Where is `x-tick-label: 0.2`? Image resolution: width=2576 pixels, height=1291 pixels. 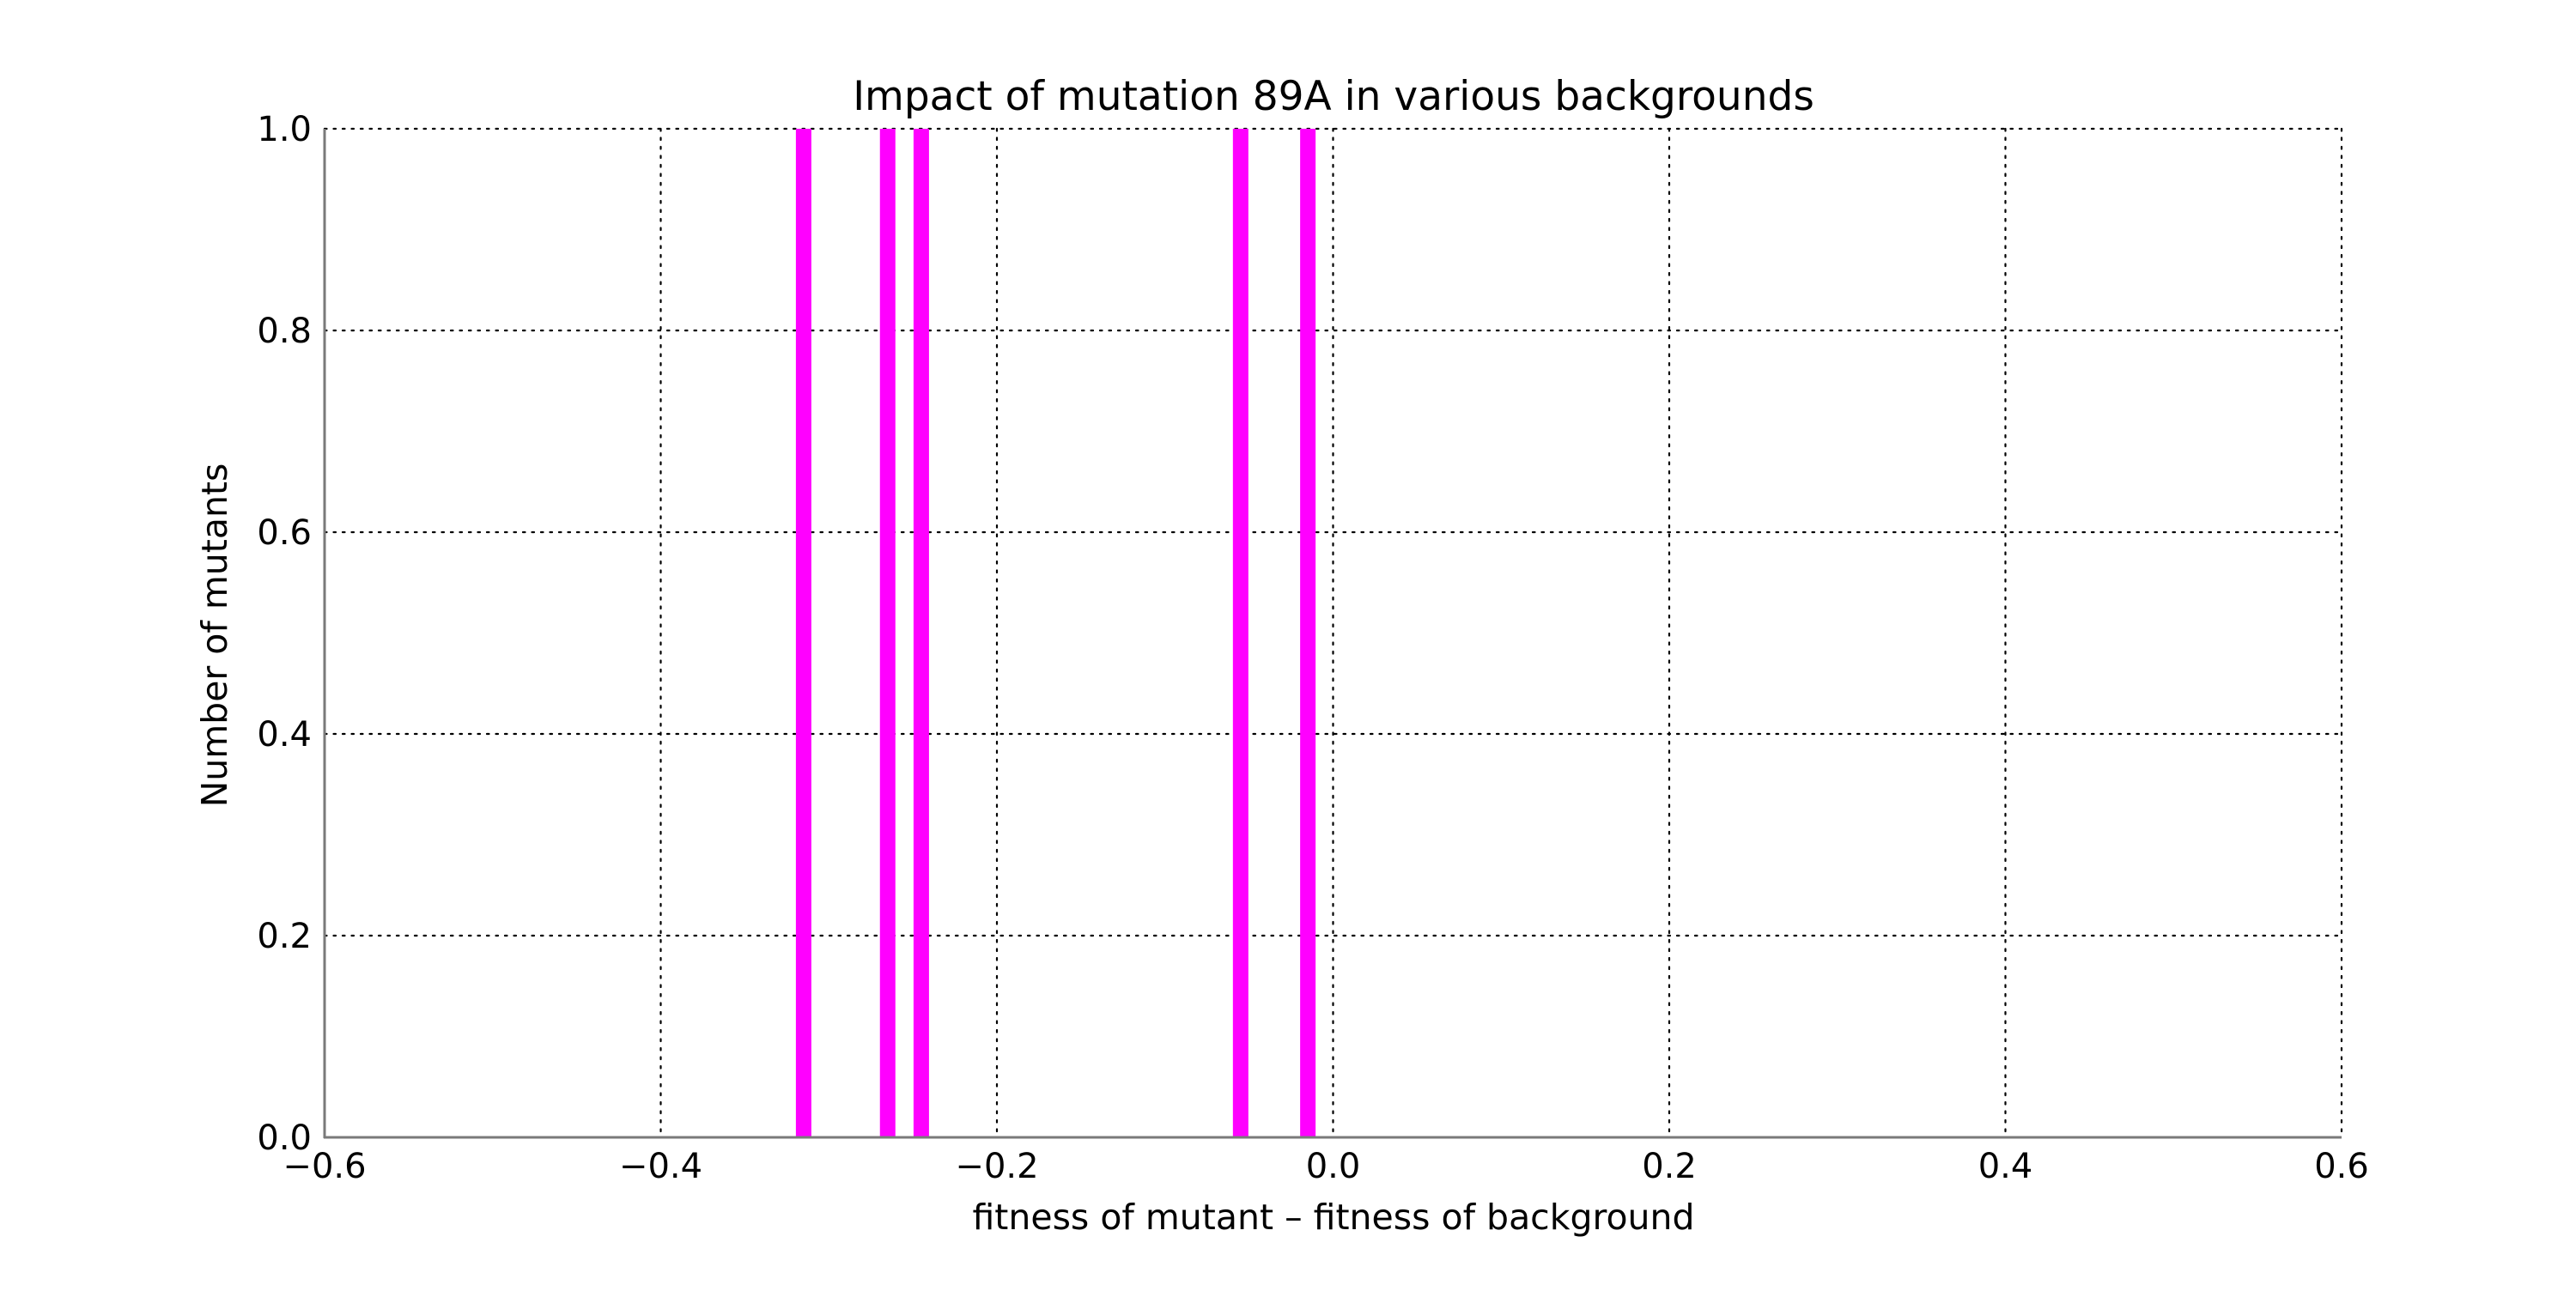
x-tick-label: 0.2 is located at coordinates (1670, 1167).